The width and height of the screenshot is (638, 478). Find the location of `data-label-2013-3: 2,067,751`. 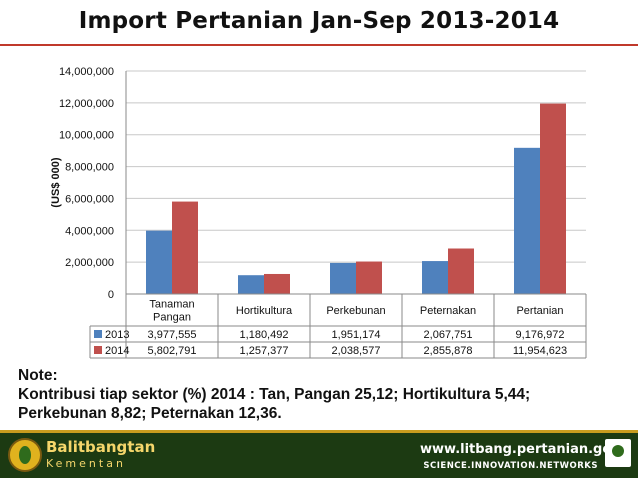

data-label-2013-3: 2,067,751 is located at coordinates (448, 335).